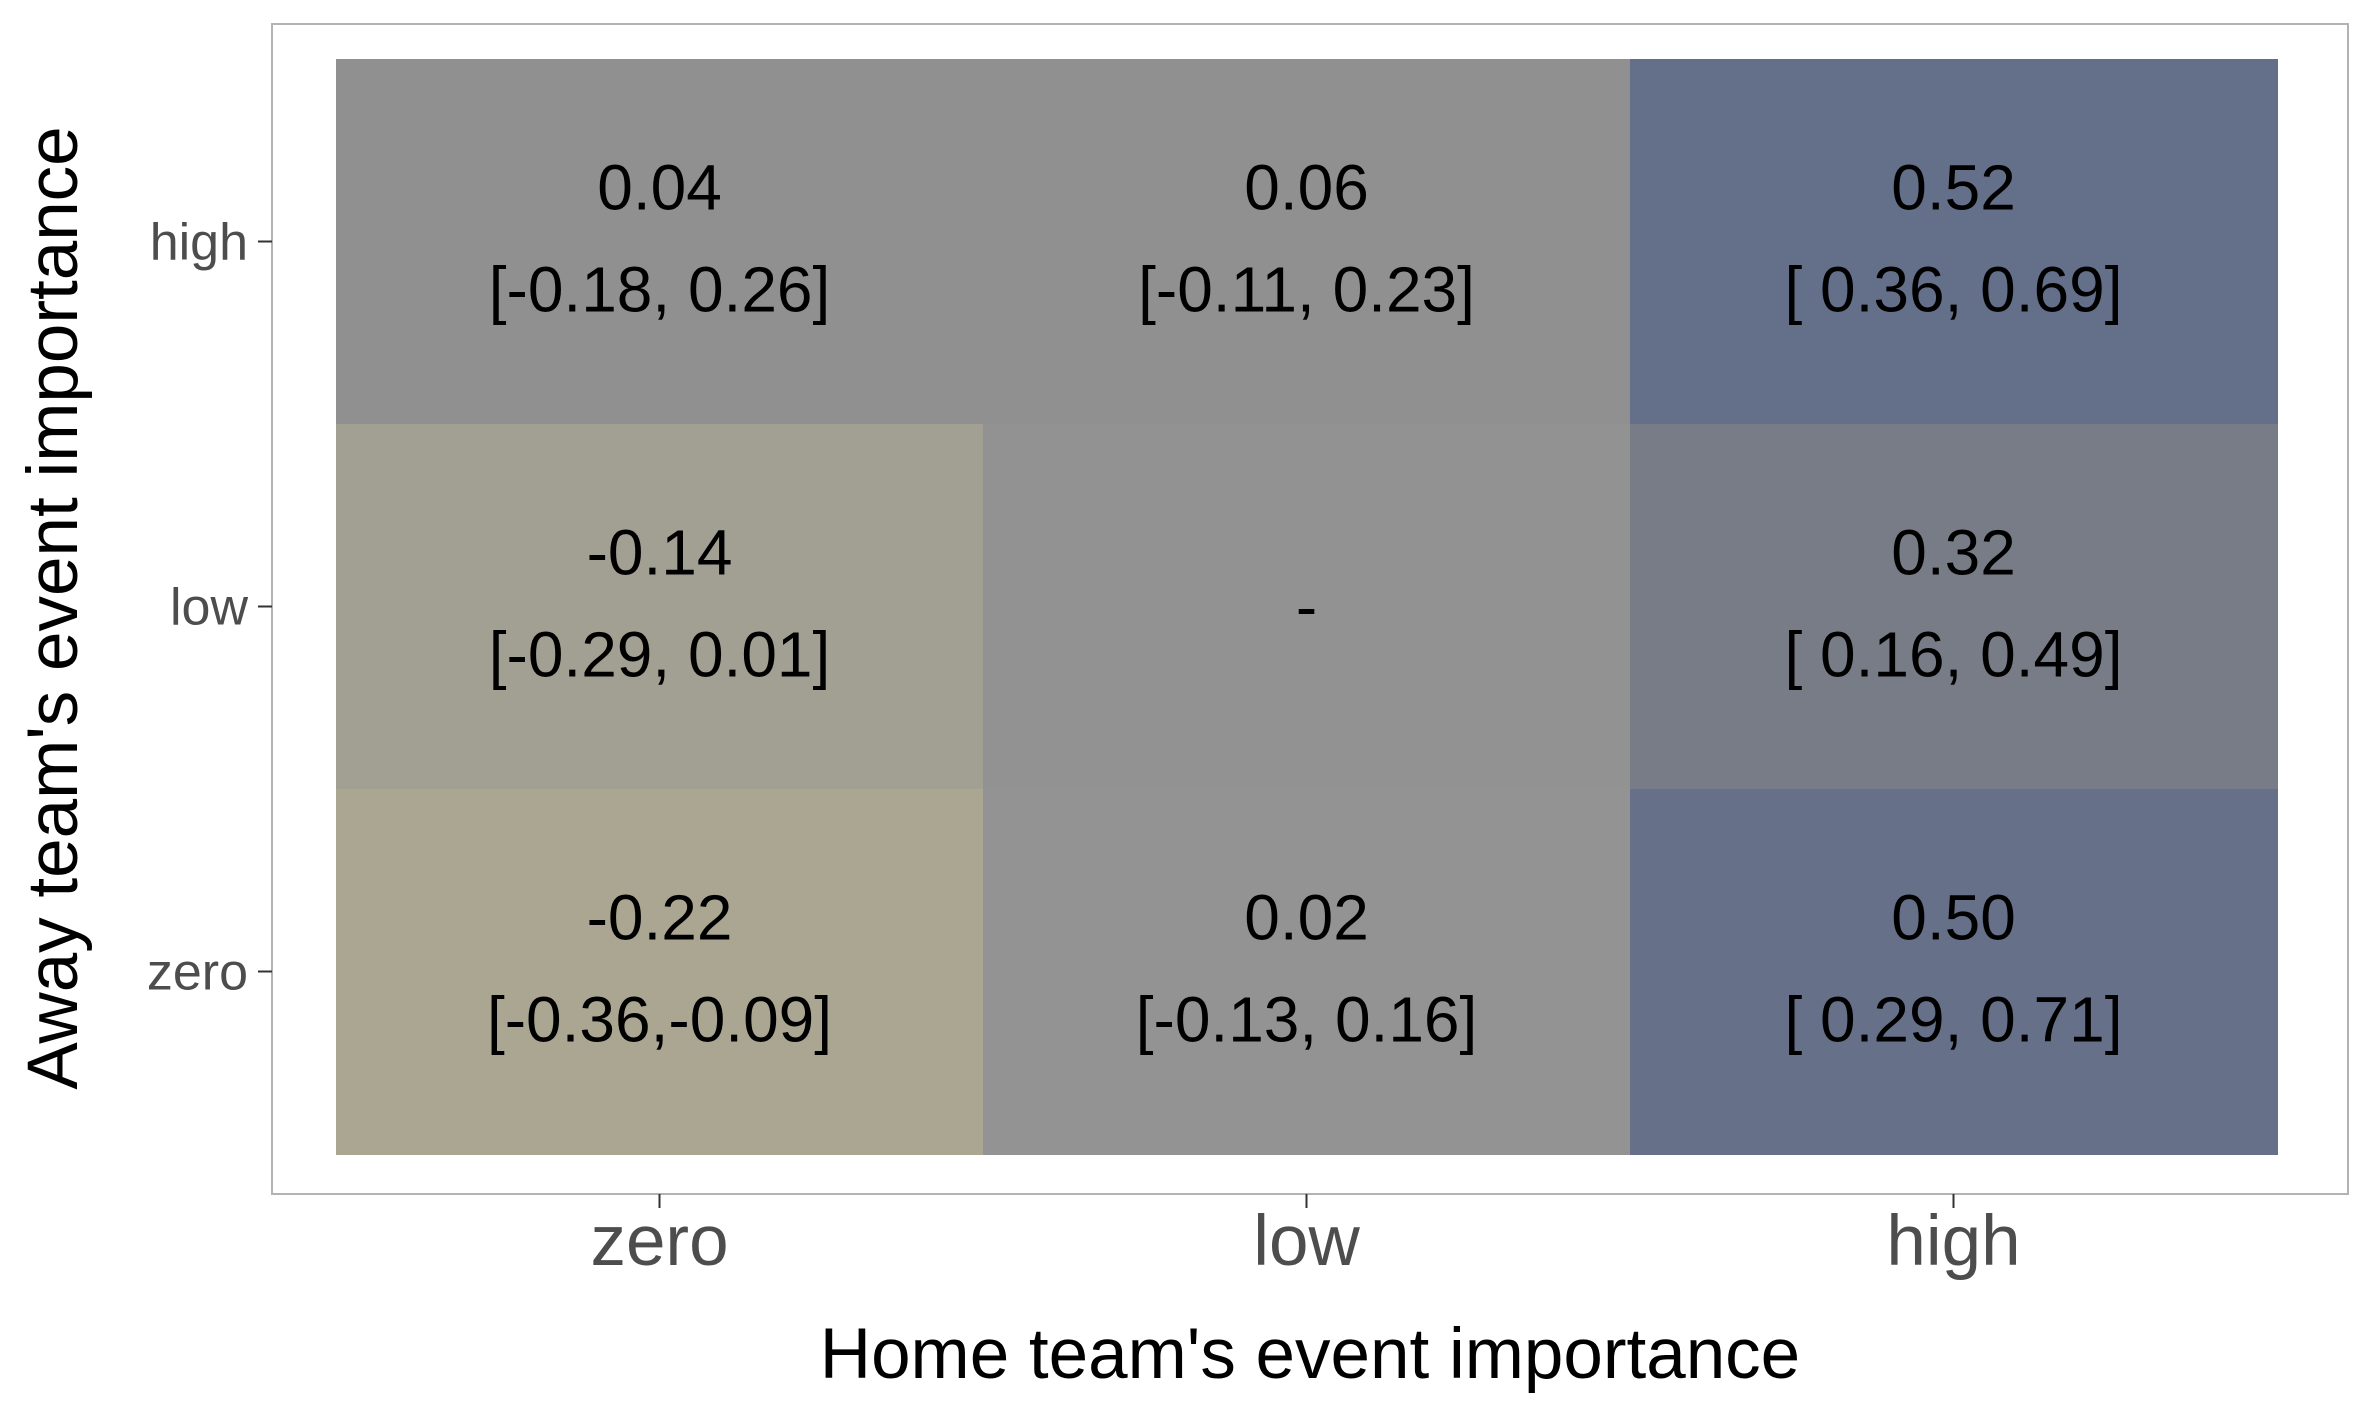 This screenshot has height=1422, width=2362. I want to click on cell-value-label-low-low: -, so click(1306, 607).